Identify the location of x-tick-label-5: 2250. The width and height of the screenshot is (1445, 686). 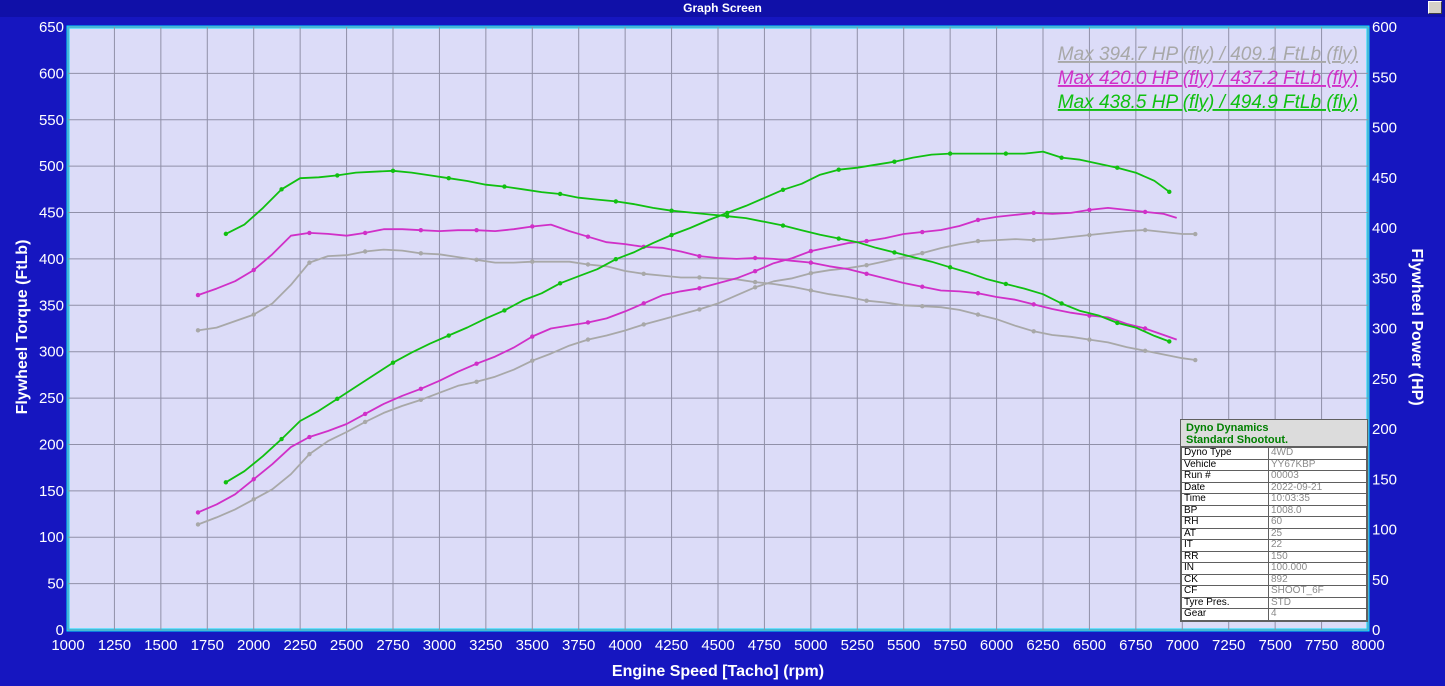
(299, 645).